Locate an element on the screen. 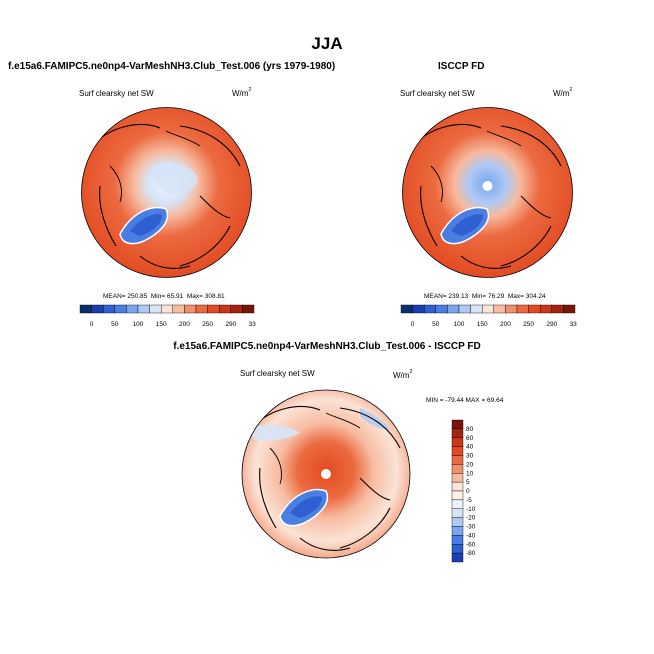  obs-colorbar-tick: 100 is located at coordinates (459, 324).